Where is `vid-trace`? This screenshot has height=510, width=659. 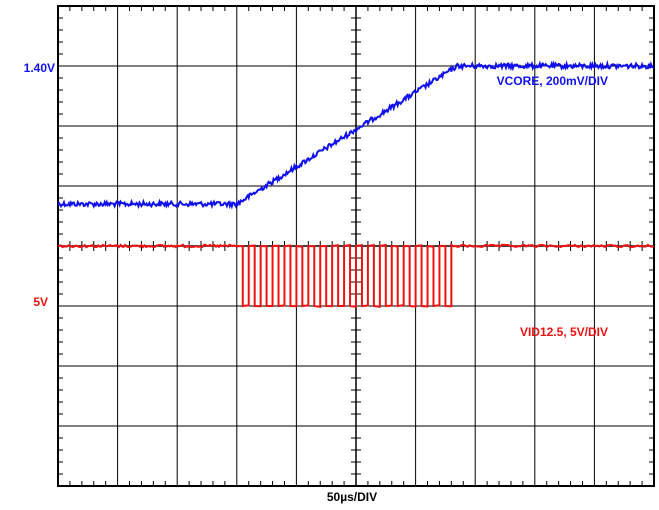 vid-trace is located at coordinates (356, 276).